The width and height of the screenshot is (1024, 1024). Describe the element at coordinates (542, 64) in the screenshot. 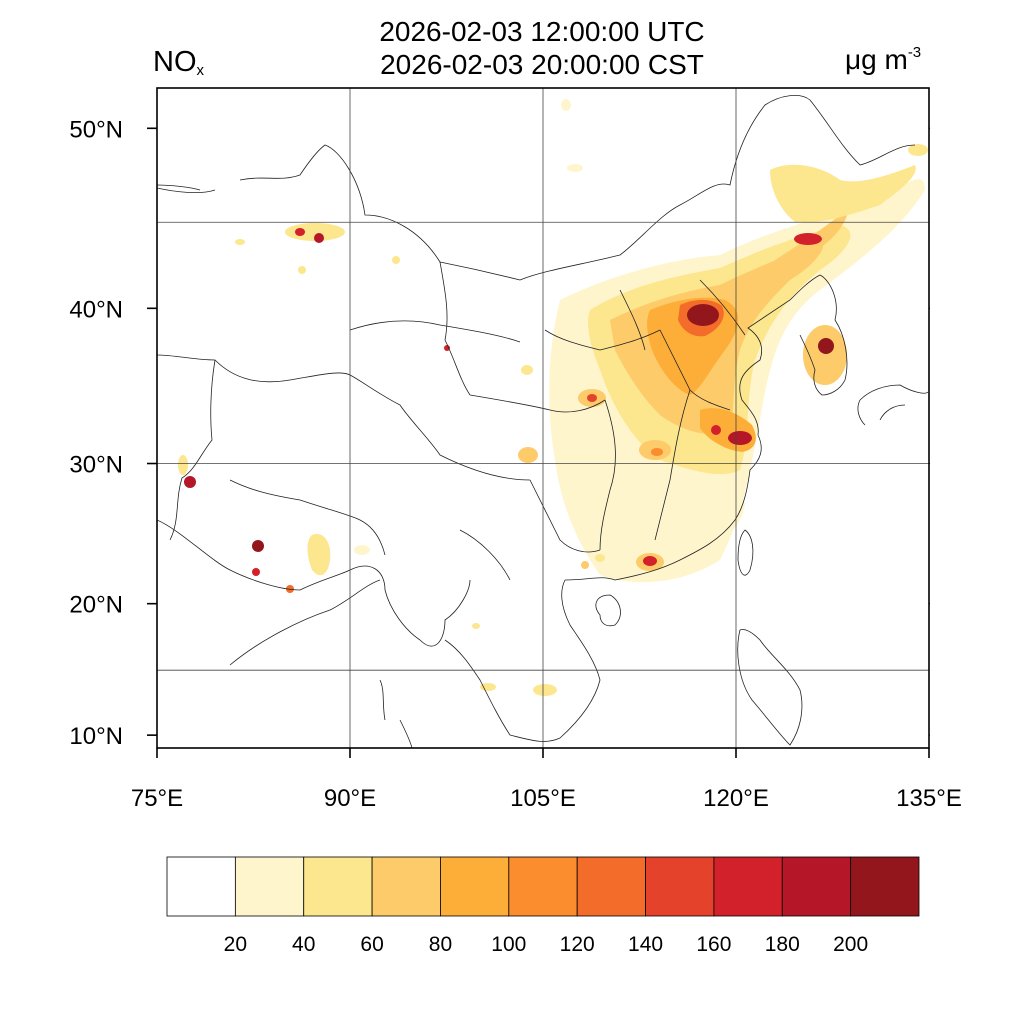

I see `map-title-cst: 2026-02-03 20:00:00 CST` at that location.